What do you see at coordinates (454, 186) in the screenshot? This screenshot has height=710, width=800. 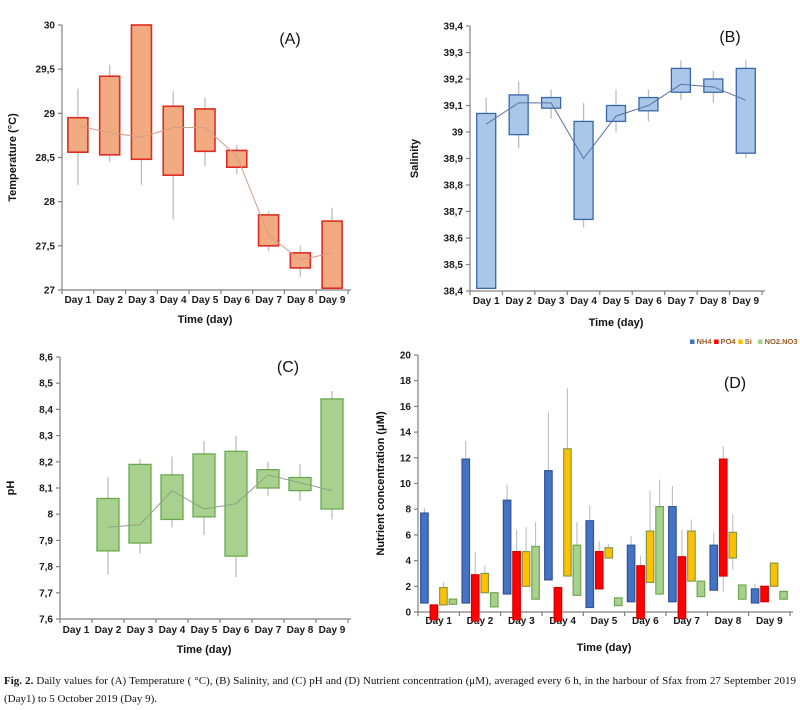 I see `y-tick-label: 38,8` at bounding box center [454, 186].